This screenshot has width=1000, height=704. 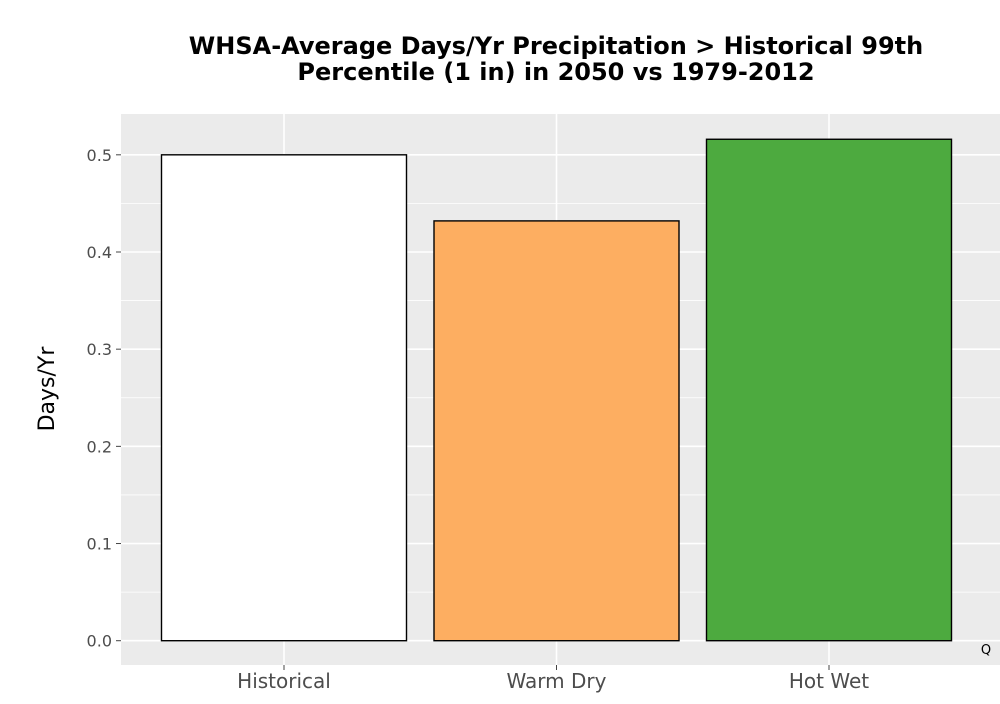 What do you see at coordinates (99, 544) in the screenshot?
I see `y-tick-label: 0.1` at bounding box center [99, 544].